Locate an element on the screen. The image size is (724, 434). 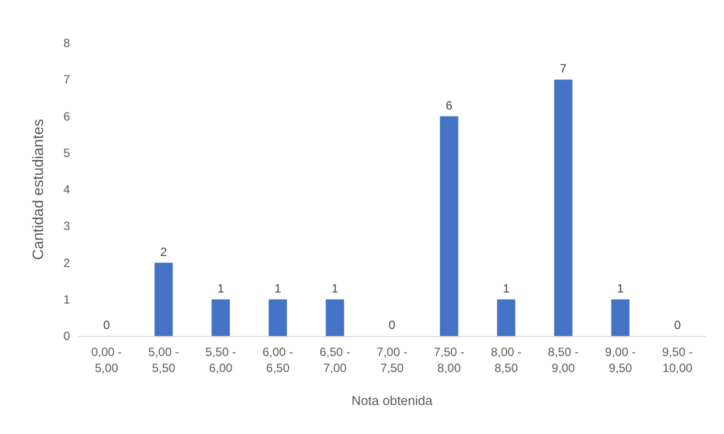
y-tick-label: 2 is located at coordinates (66, 263).